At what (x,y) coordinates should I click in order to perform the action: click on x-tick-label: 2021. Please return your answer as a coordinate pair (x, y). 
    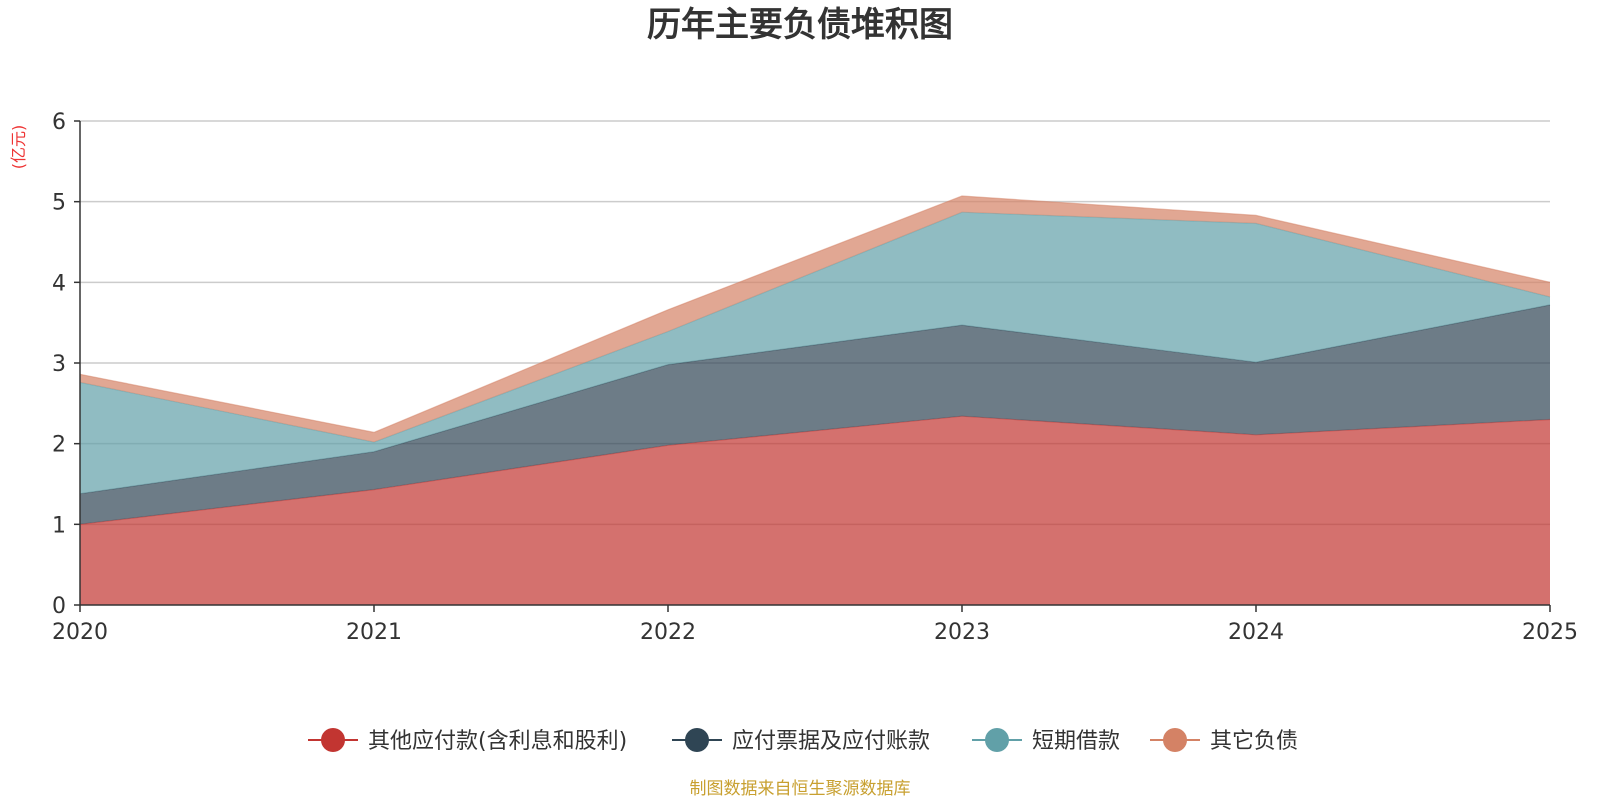
    Looking at the image, I should click on (374, 632).